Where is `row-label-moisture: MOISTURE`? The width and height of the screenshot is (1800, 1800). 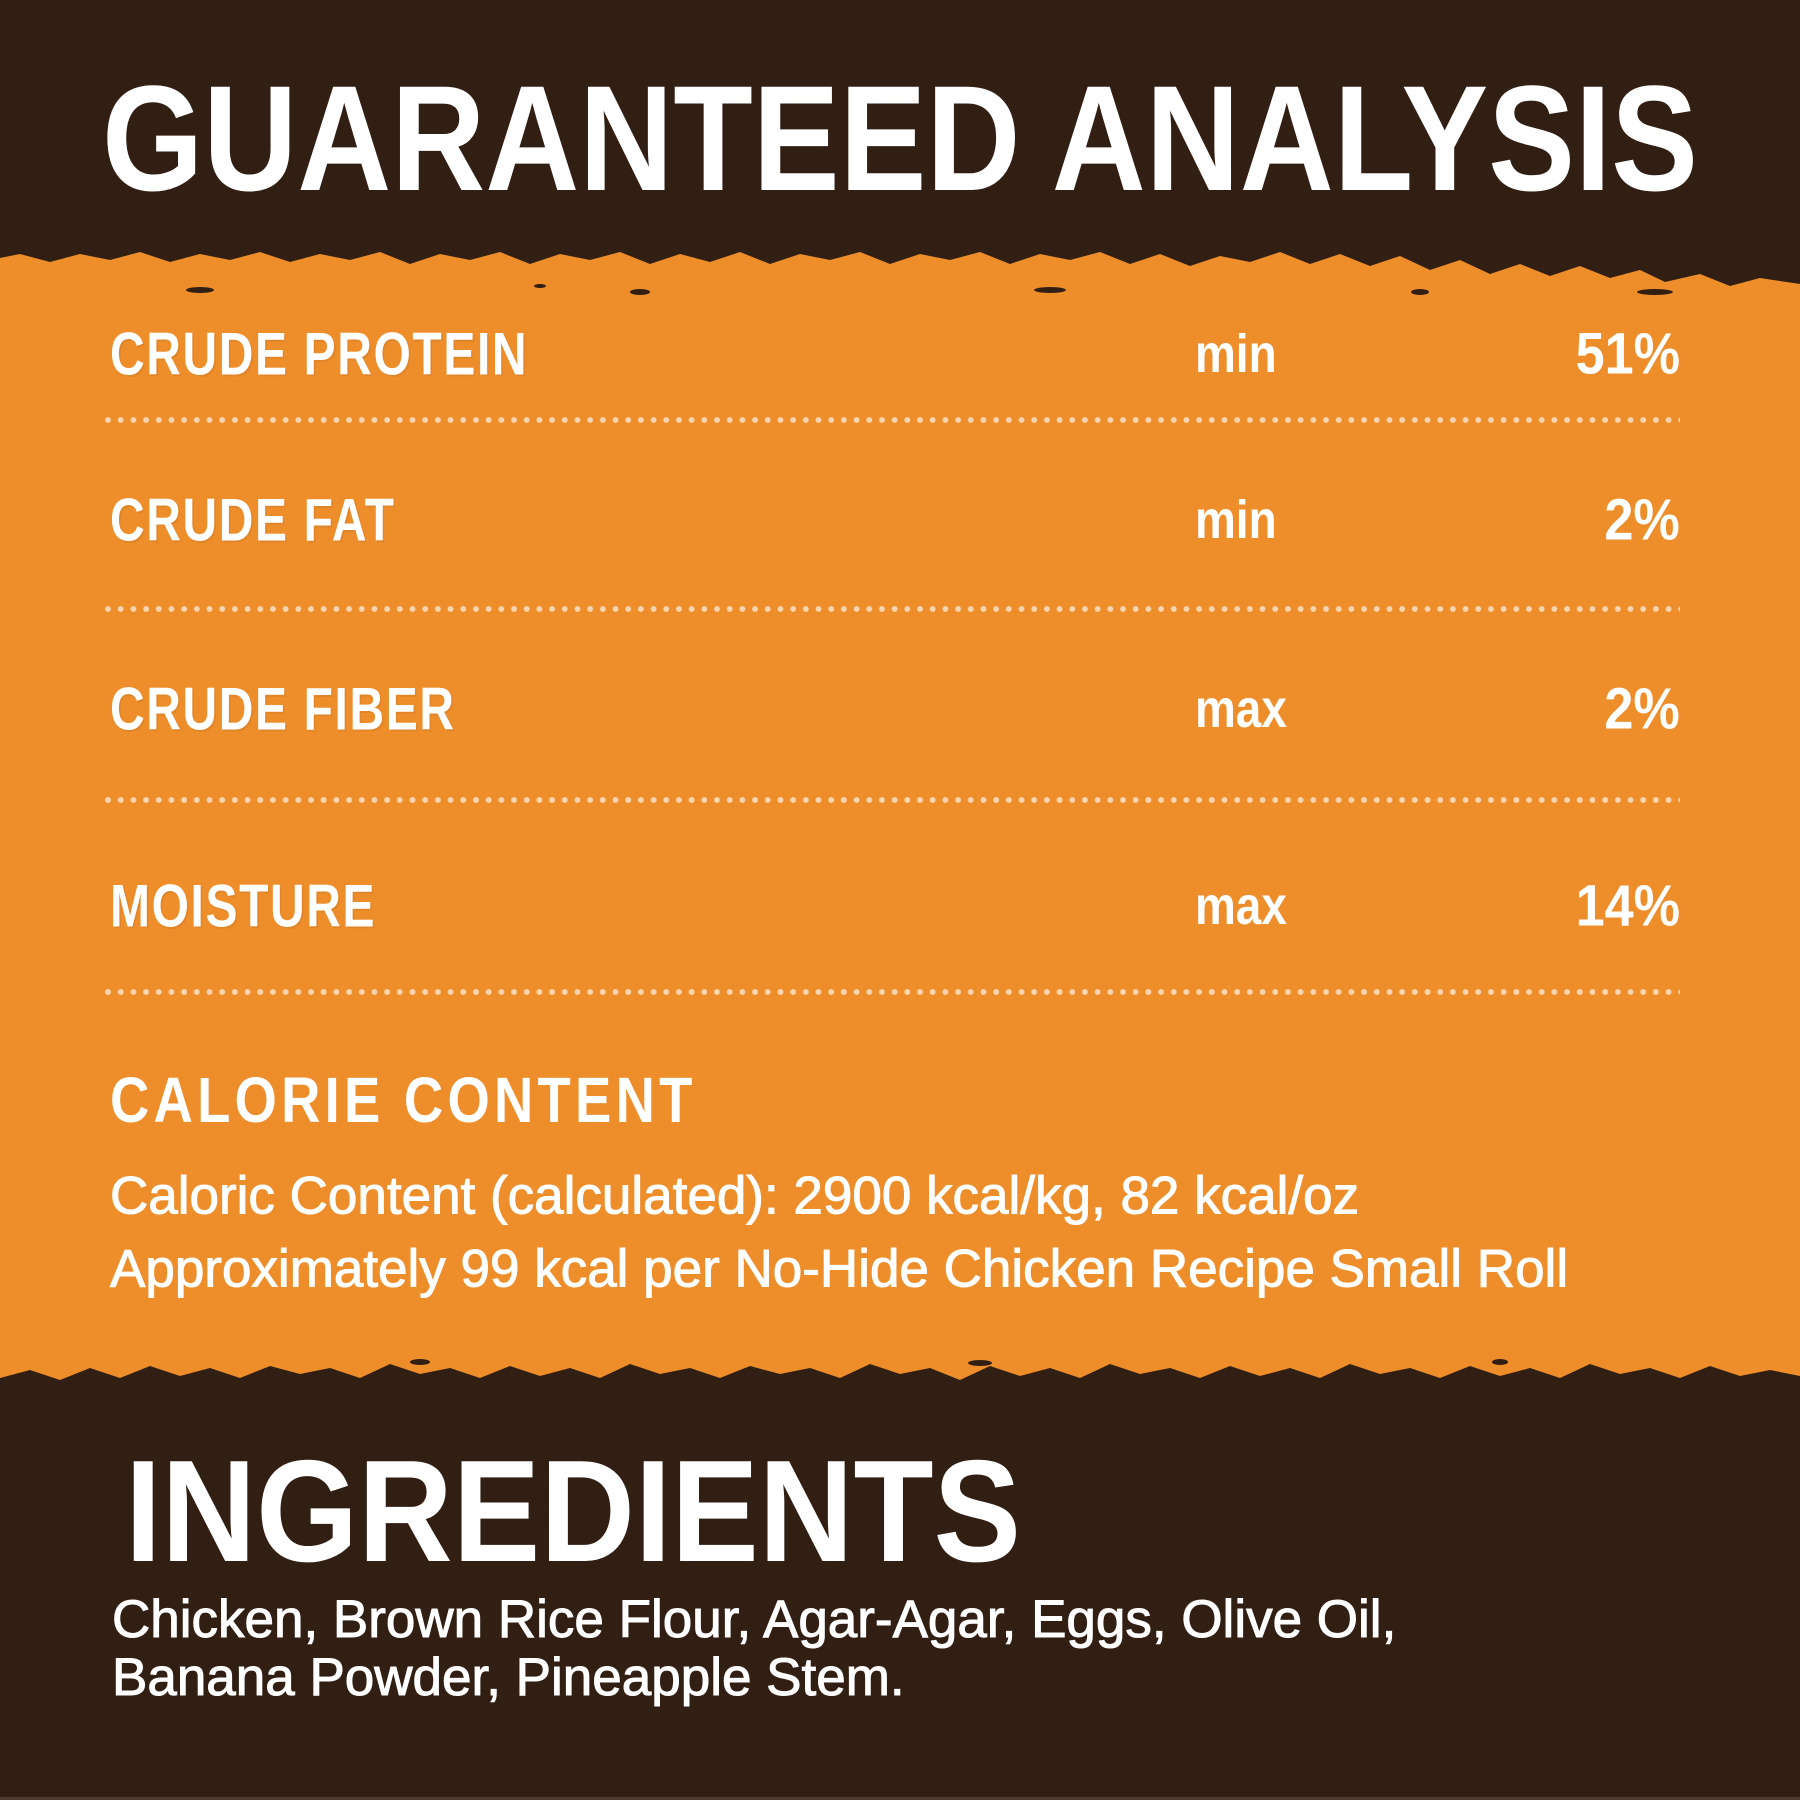
row-label-moisture: MOISTURE is located at coordinates (243, 906).